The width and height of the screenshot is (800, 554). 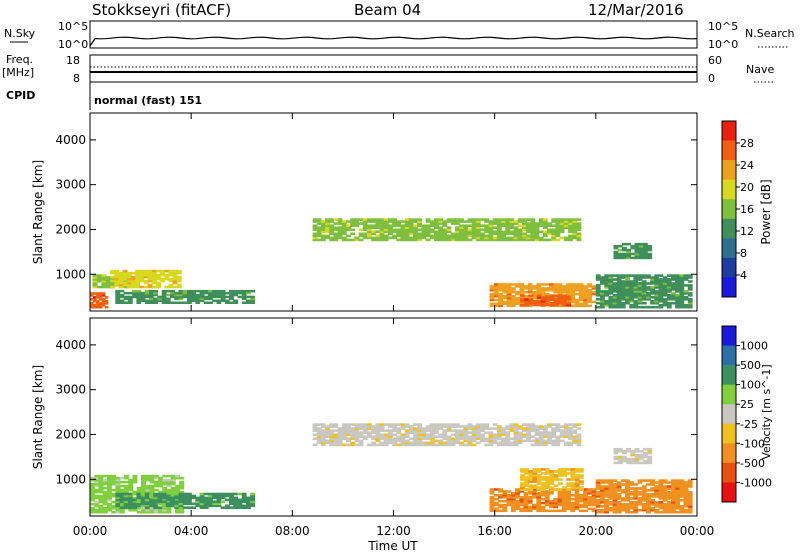 I want to click on x-axis-label: Time UT, so click(x=392, y=546).